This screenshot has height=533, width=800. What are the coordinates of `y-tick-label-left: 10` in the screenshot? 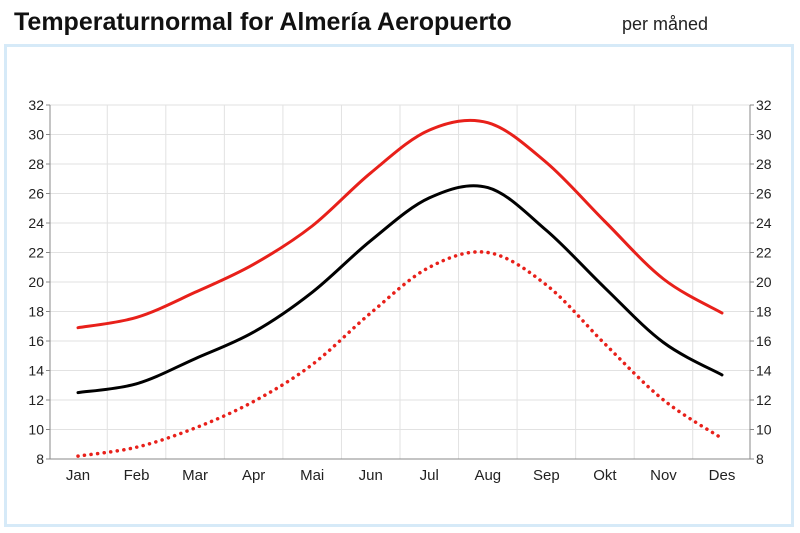 It's located at (36, 430).